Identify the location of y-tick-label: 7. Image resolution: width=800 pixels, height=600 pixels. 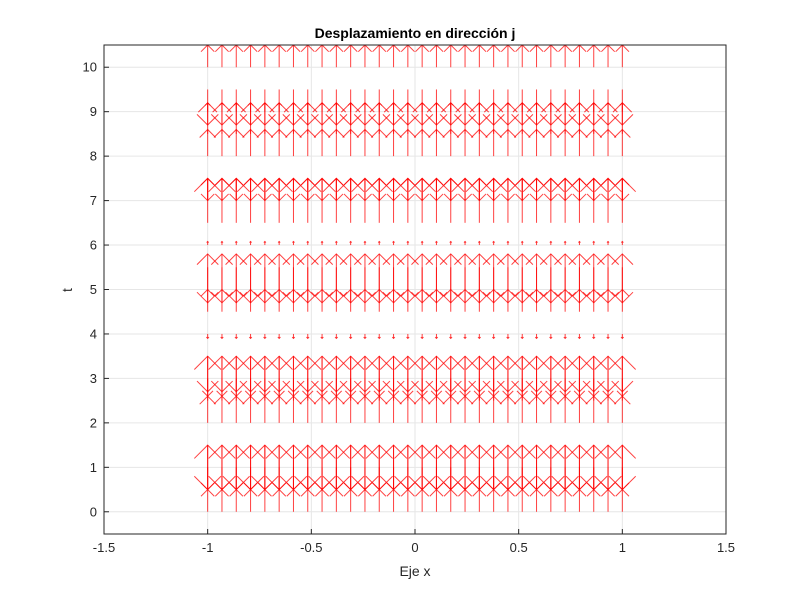
(93, 200).